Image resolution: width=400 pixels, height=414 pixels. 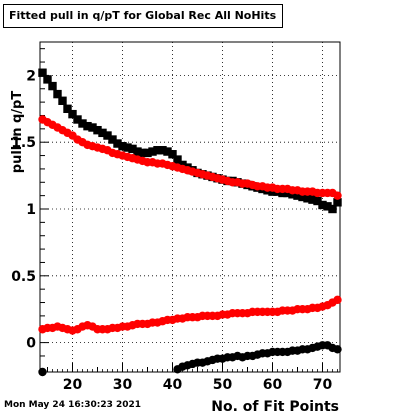 What do you see at coordinates (173, 385) in the screenshot?
I see `x-tick-label: 40` at bounding box center [173, 385].